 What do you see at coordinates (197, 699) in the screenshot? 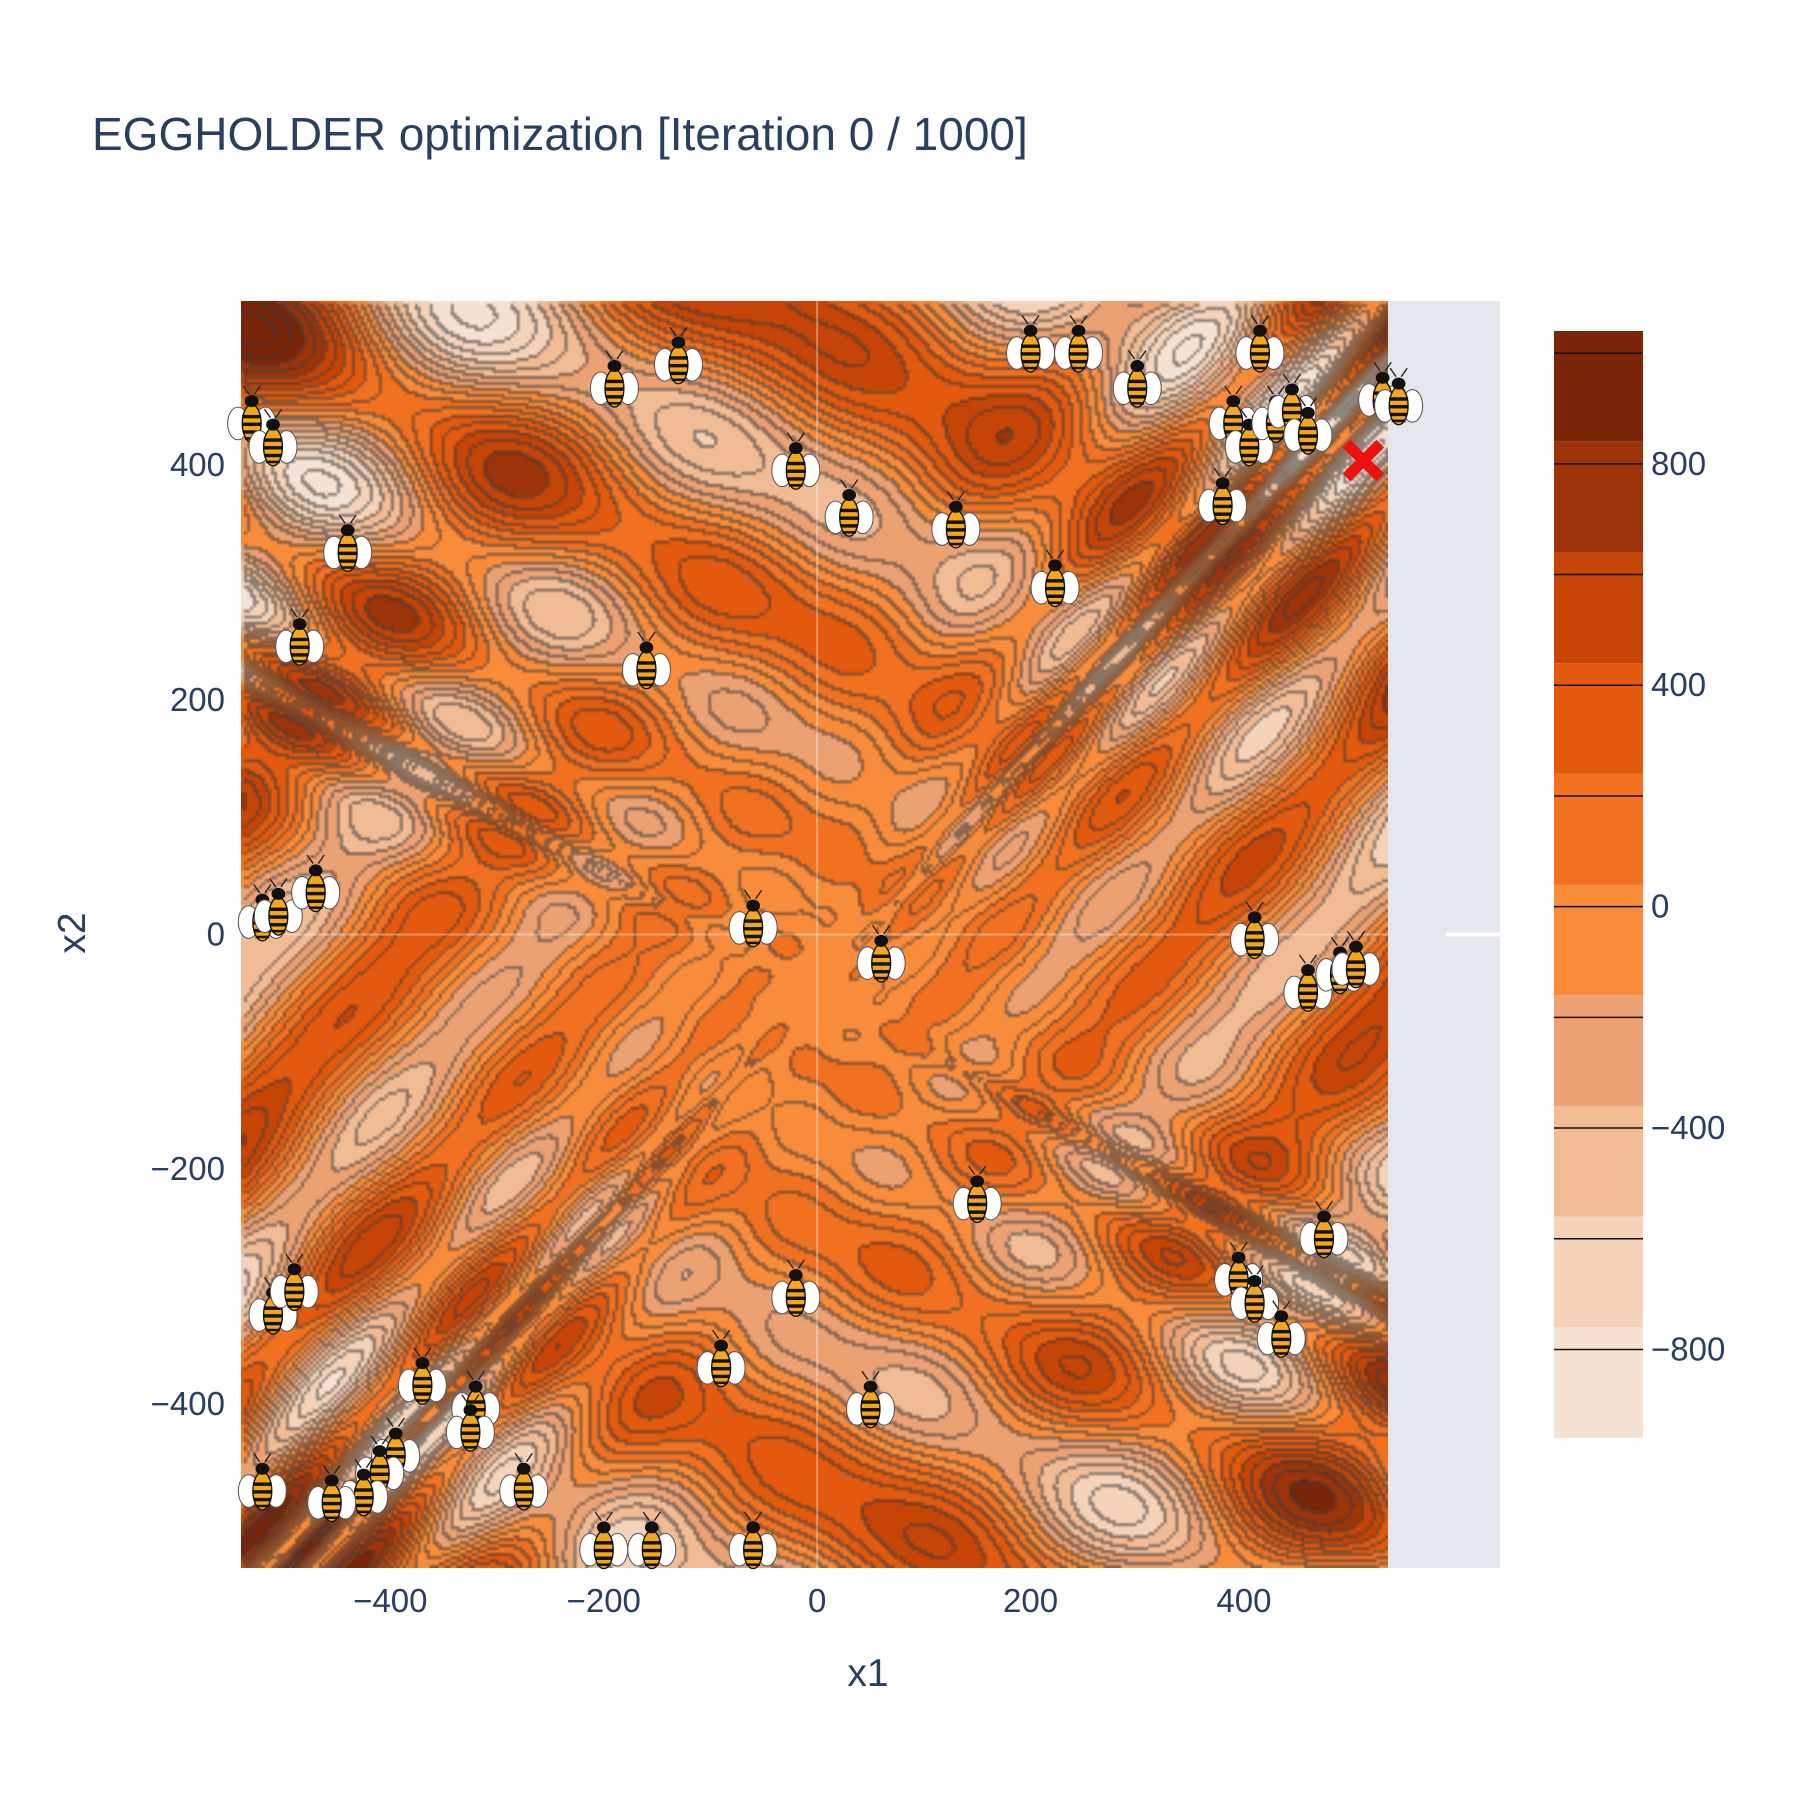
I see `y-tick-label: 200` at bounding box center [197, 699].